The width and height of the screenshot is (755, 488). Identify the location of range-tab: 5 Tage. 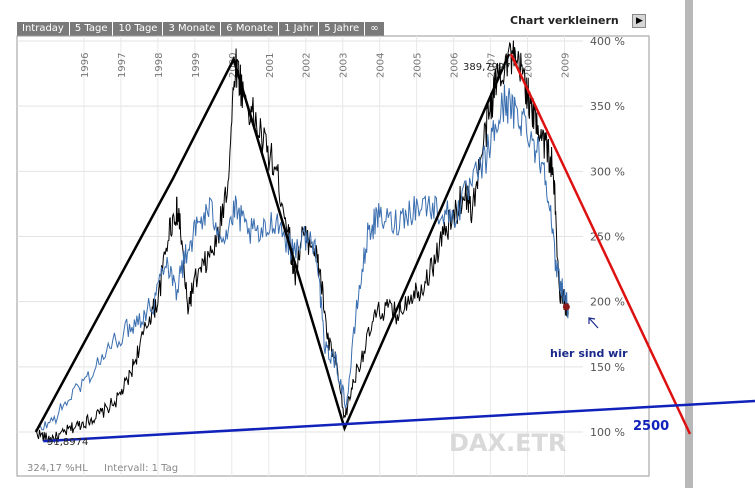
(92, 29).